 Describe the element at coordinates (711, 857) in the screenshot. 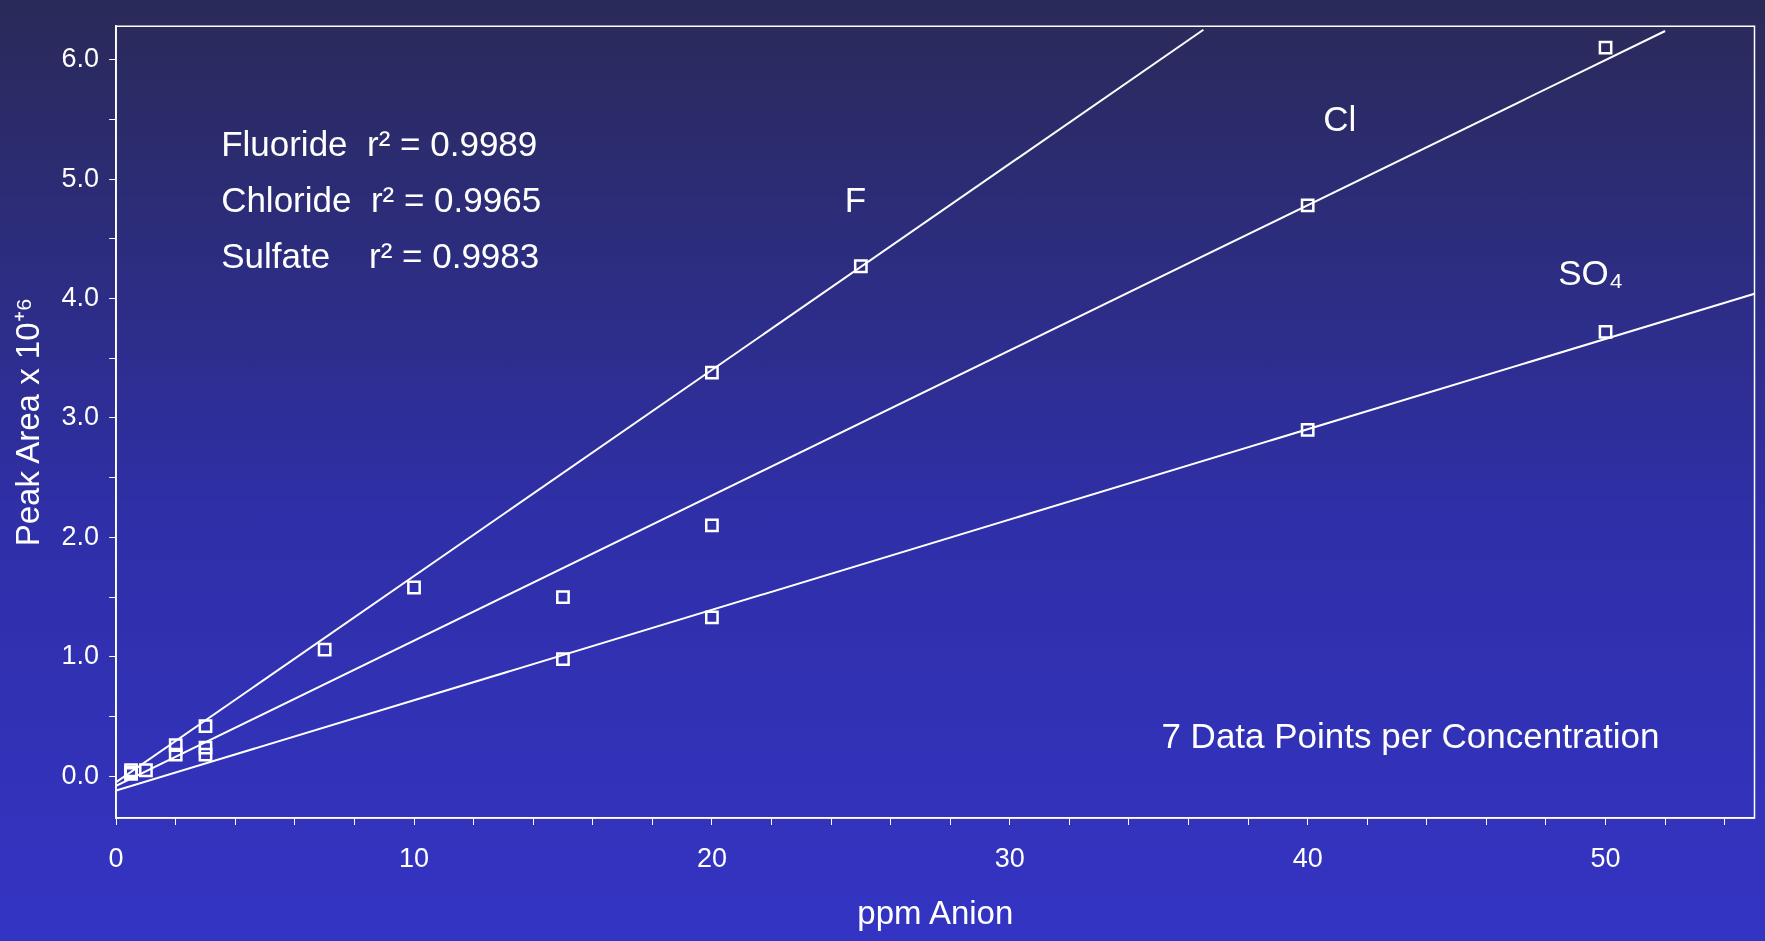

I see `x-tick-label: 20` at that location.